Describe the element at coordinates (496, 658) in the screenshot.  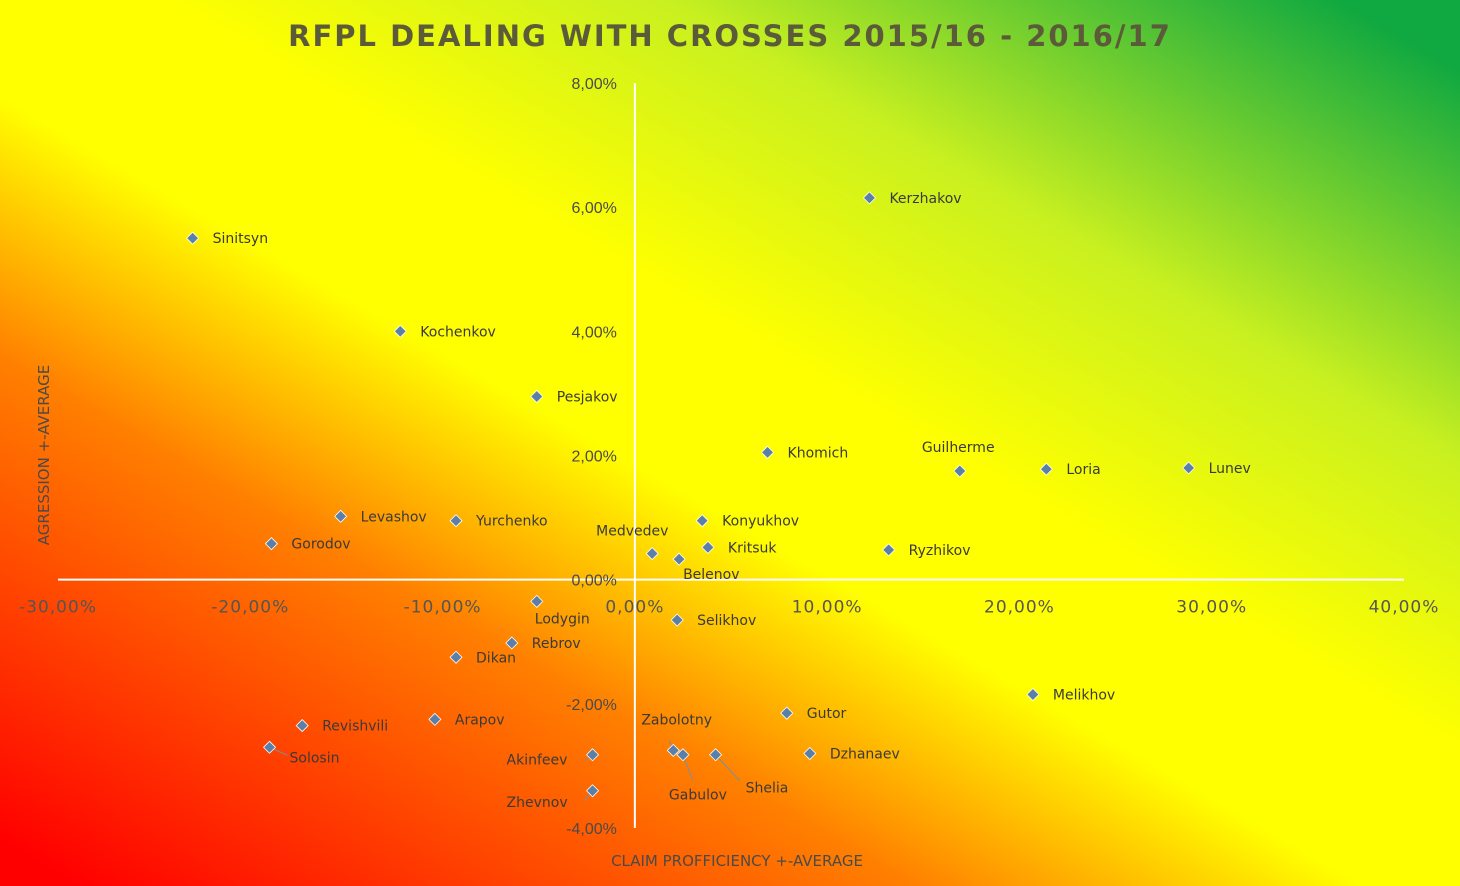
I see `data-point-label: Dikan` at that location.